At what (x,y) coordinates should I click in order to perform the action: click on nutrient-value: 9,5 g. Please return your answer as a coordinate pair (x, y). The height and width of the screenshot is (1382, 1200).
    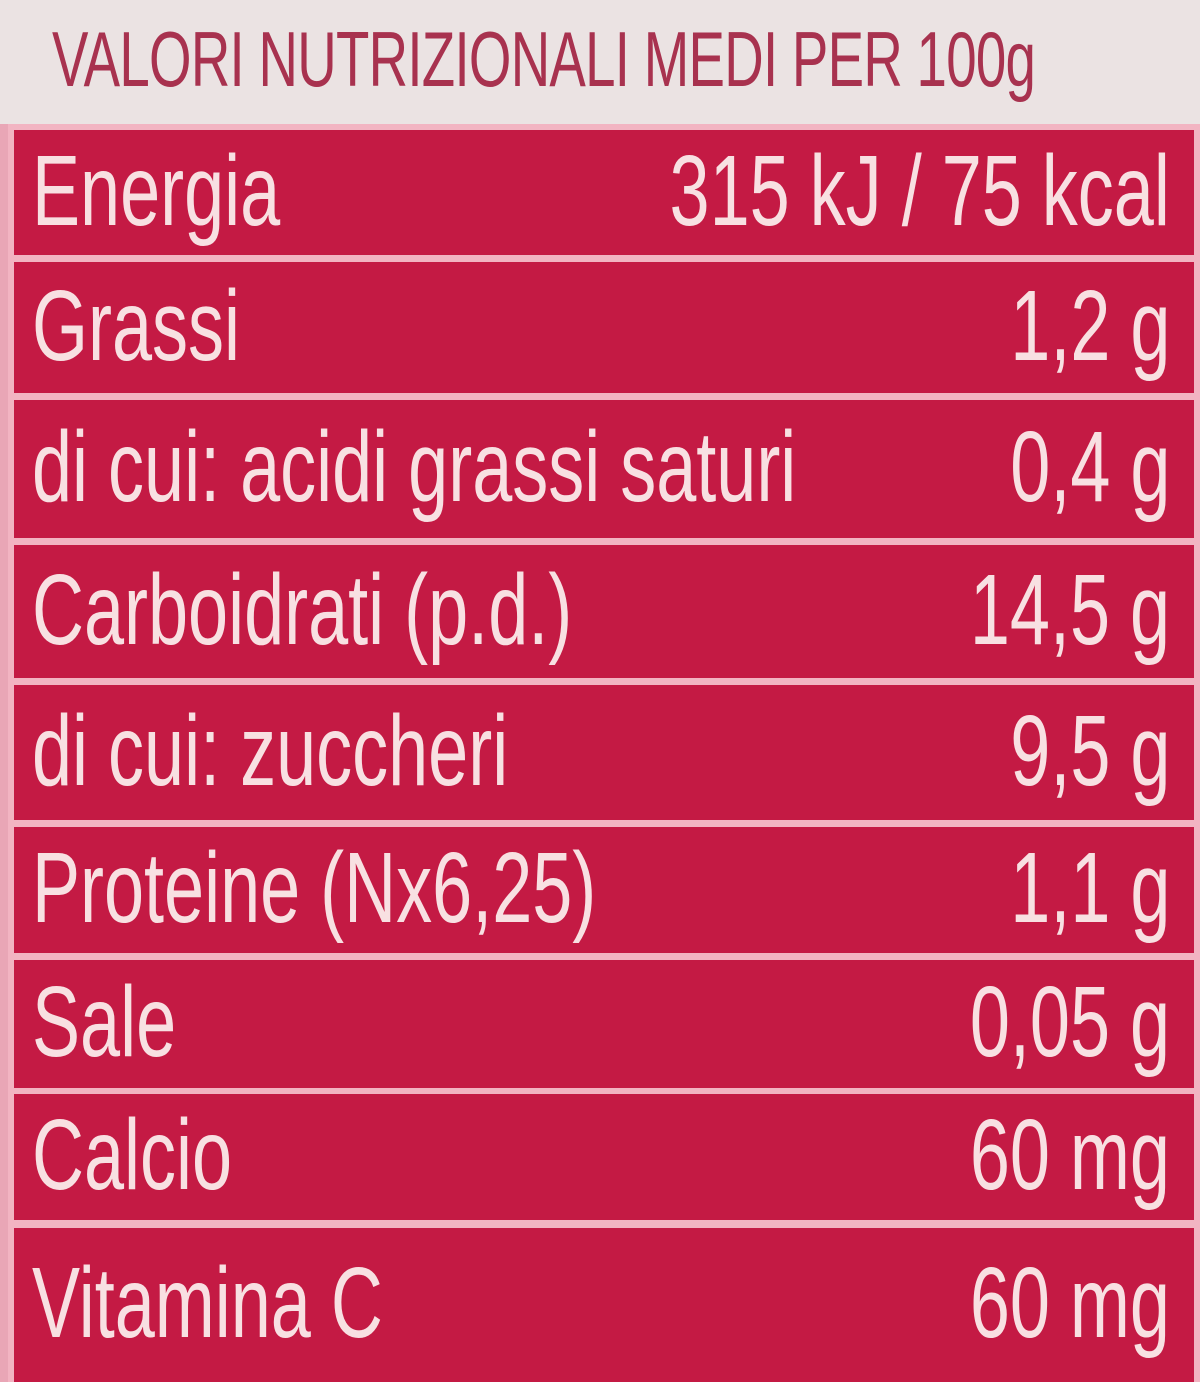
    Looking at the image, I should click on (1089, 750).